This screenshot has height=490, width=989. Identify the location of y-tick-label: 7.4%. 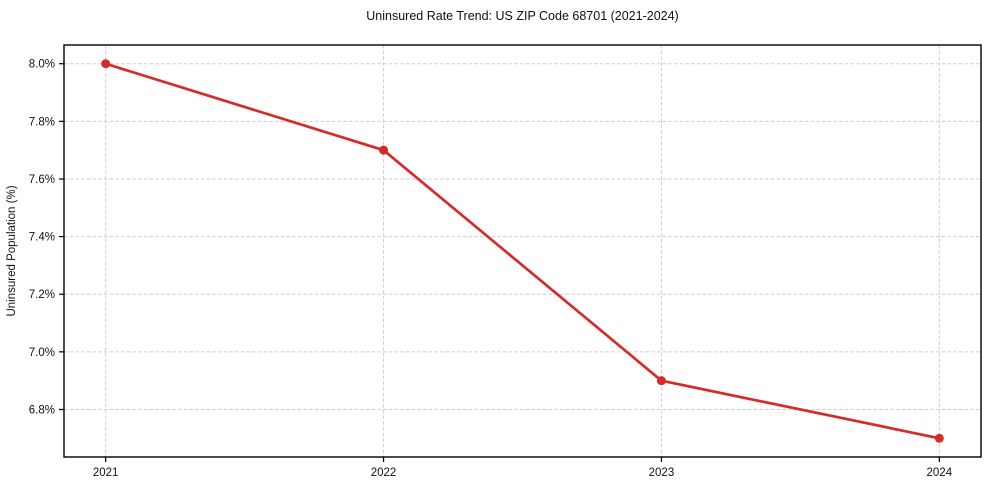
(42, 238).